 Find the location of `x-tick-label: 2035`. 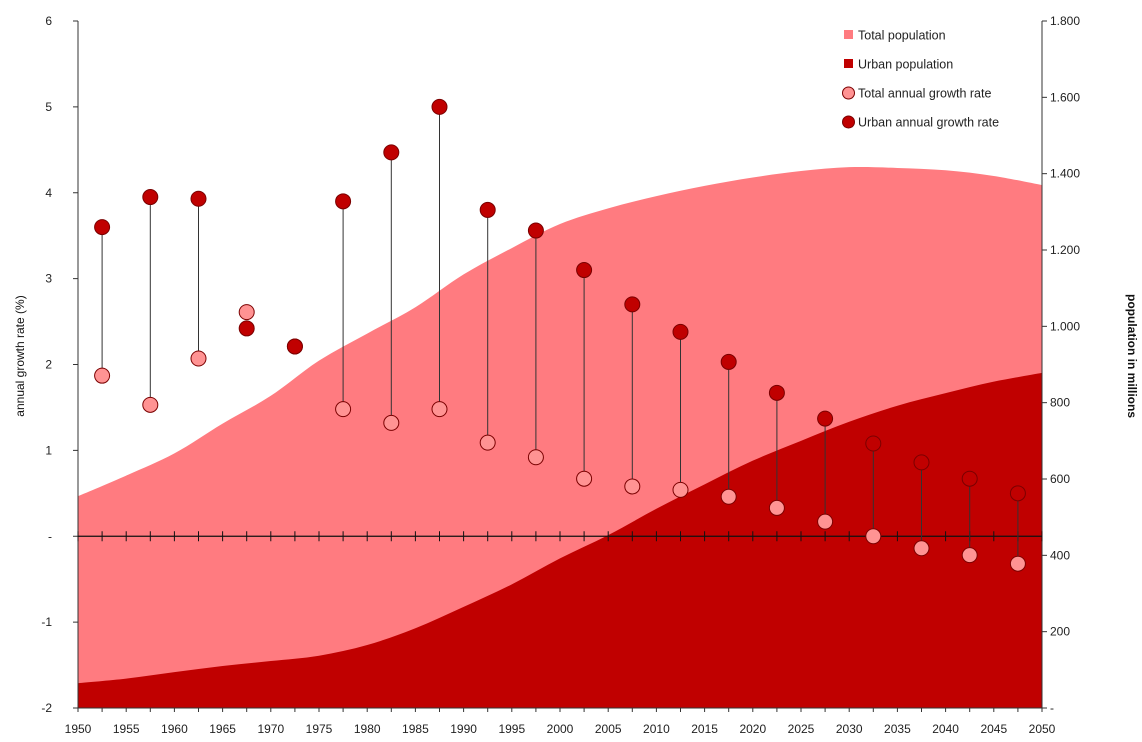

x-tick-label: 2035 is located at coordinates (897, 729).